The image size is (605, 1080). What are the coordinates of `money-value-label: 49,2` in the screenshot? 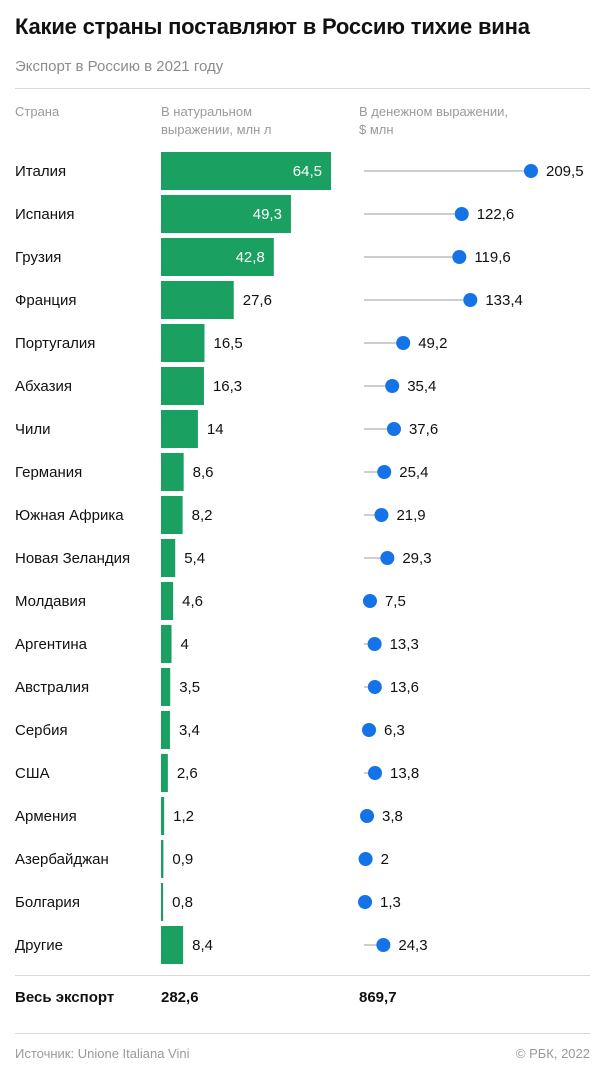 It's located at (432, 343).